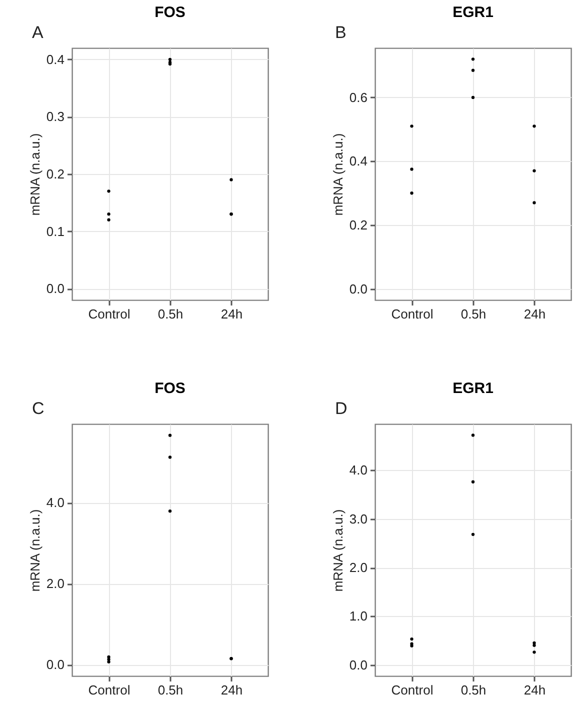  I want to click on text: D, so click(341, 408).